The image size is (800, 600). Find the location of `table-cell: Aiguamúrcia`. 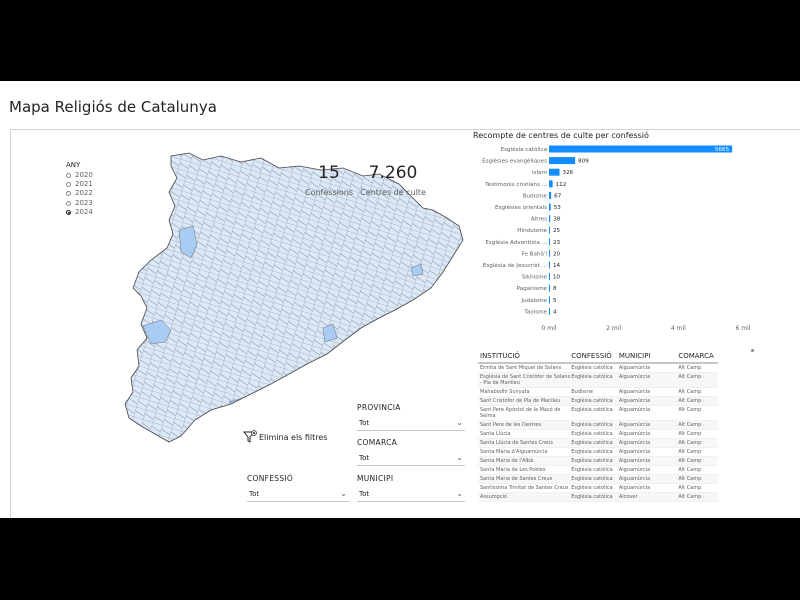

table-cell: Aiguamúrcia is located at coordinates (634, 392).